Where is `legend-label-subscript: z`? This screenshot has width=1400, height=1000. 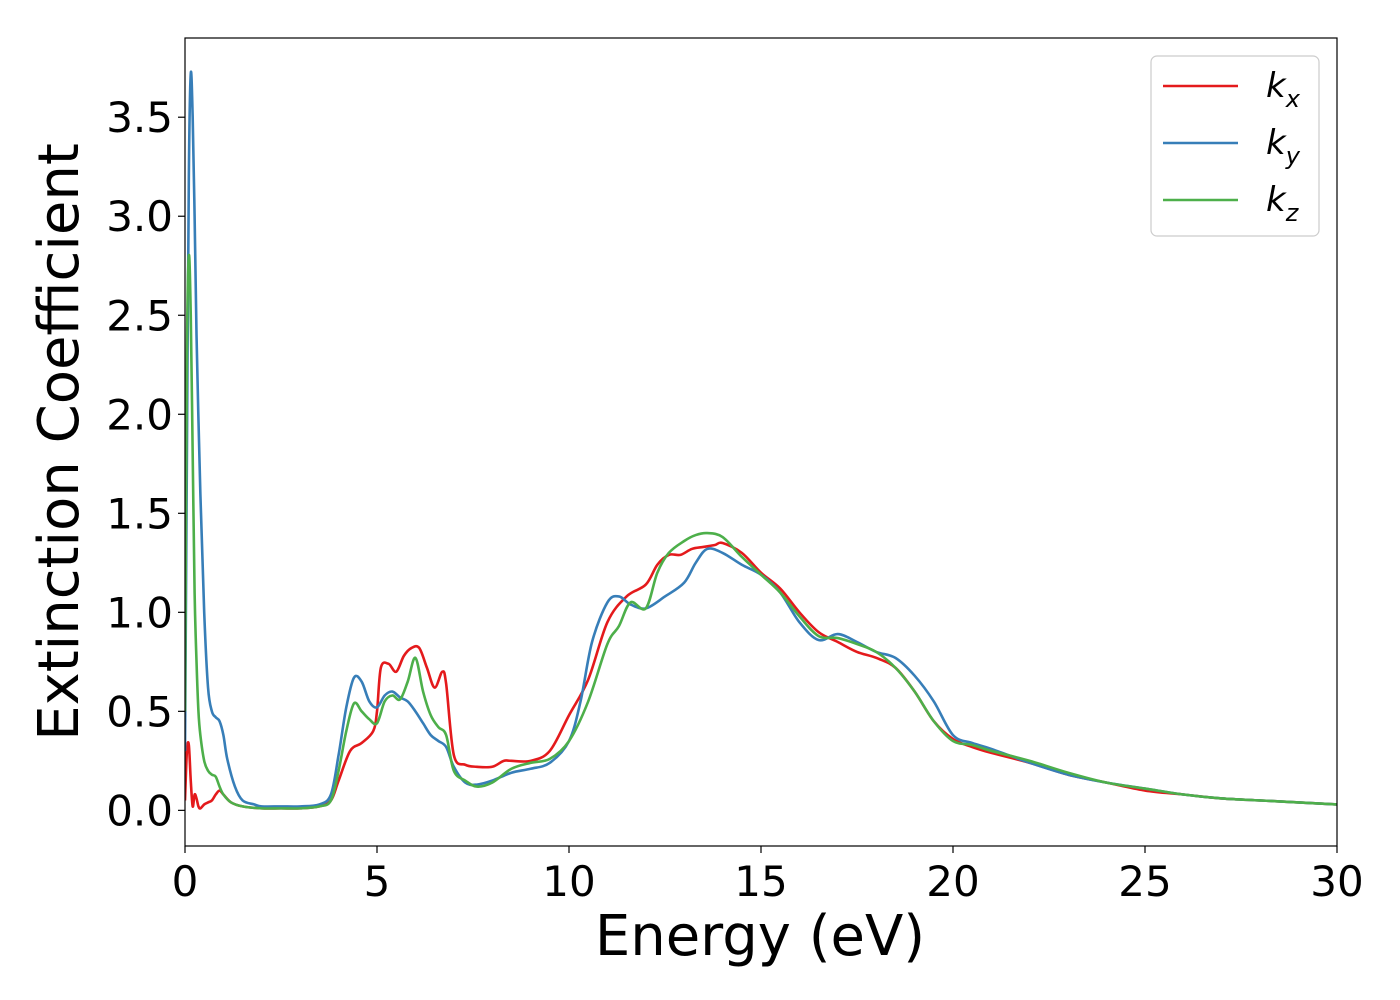
legend-label-subscript: z is located at coordinates (1292, 213).